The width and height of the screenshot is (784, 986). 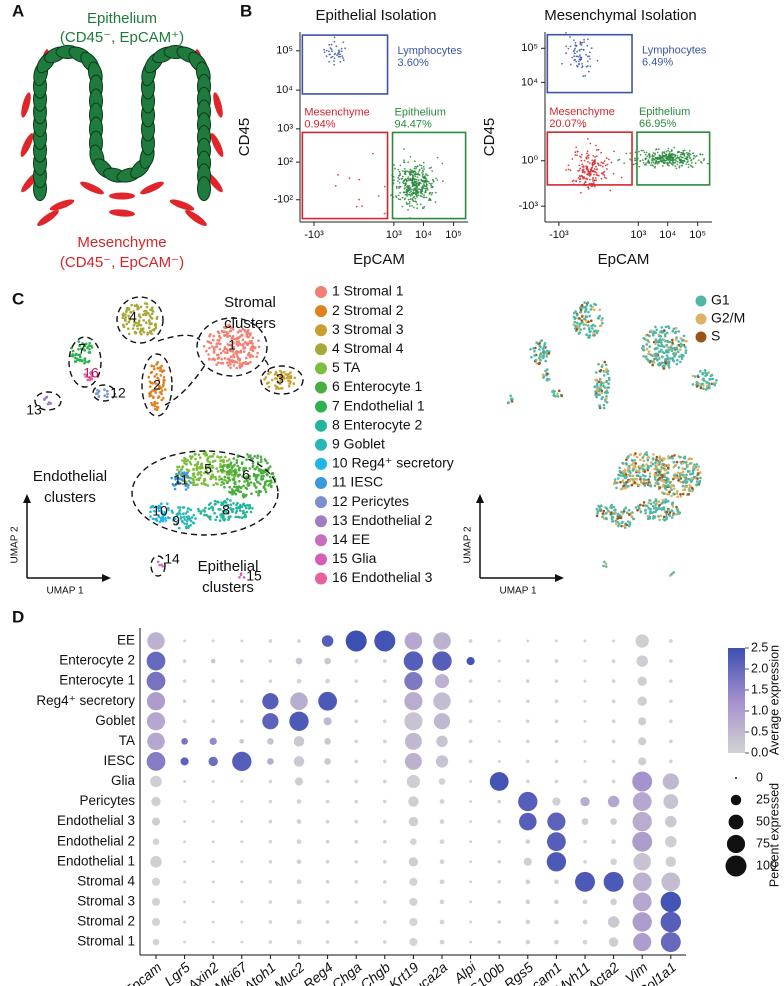 What do you see at coordinates (674, 51) in the screenshot?
I see `gate-name: Lymphocytes` at bounding box center [674, 51].